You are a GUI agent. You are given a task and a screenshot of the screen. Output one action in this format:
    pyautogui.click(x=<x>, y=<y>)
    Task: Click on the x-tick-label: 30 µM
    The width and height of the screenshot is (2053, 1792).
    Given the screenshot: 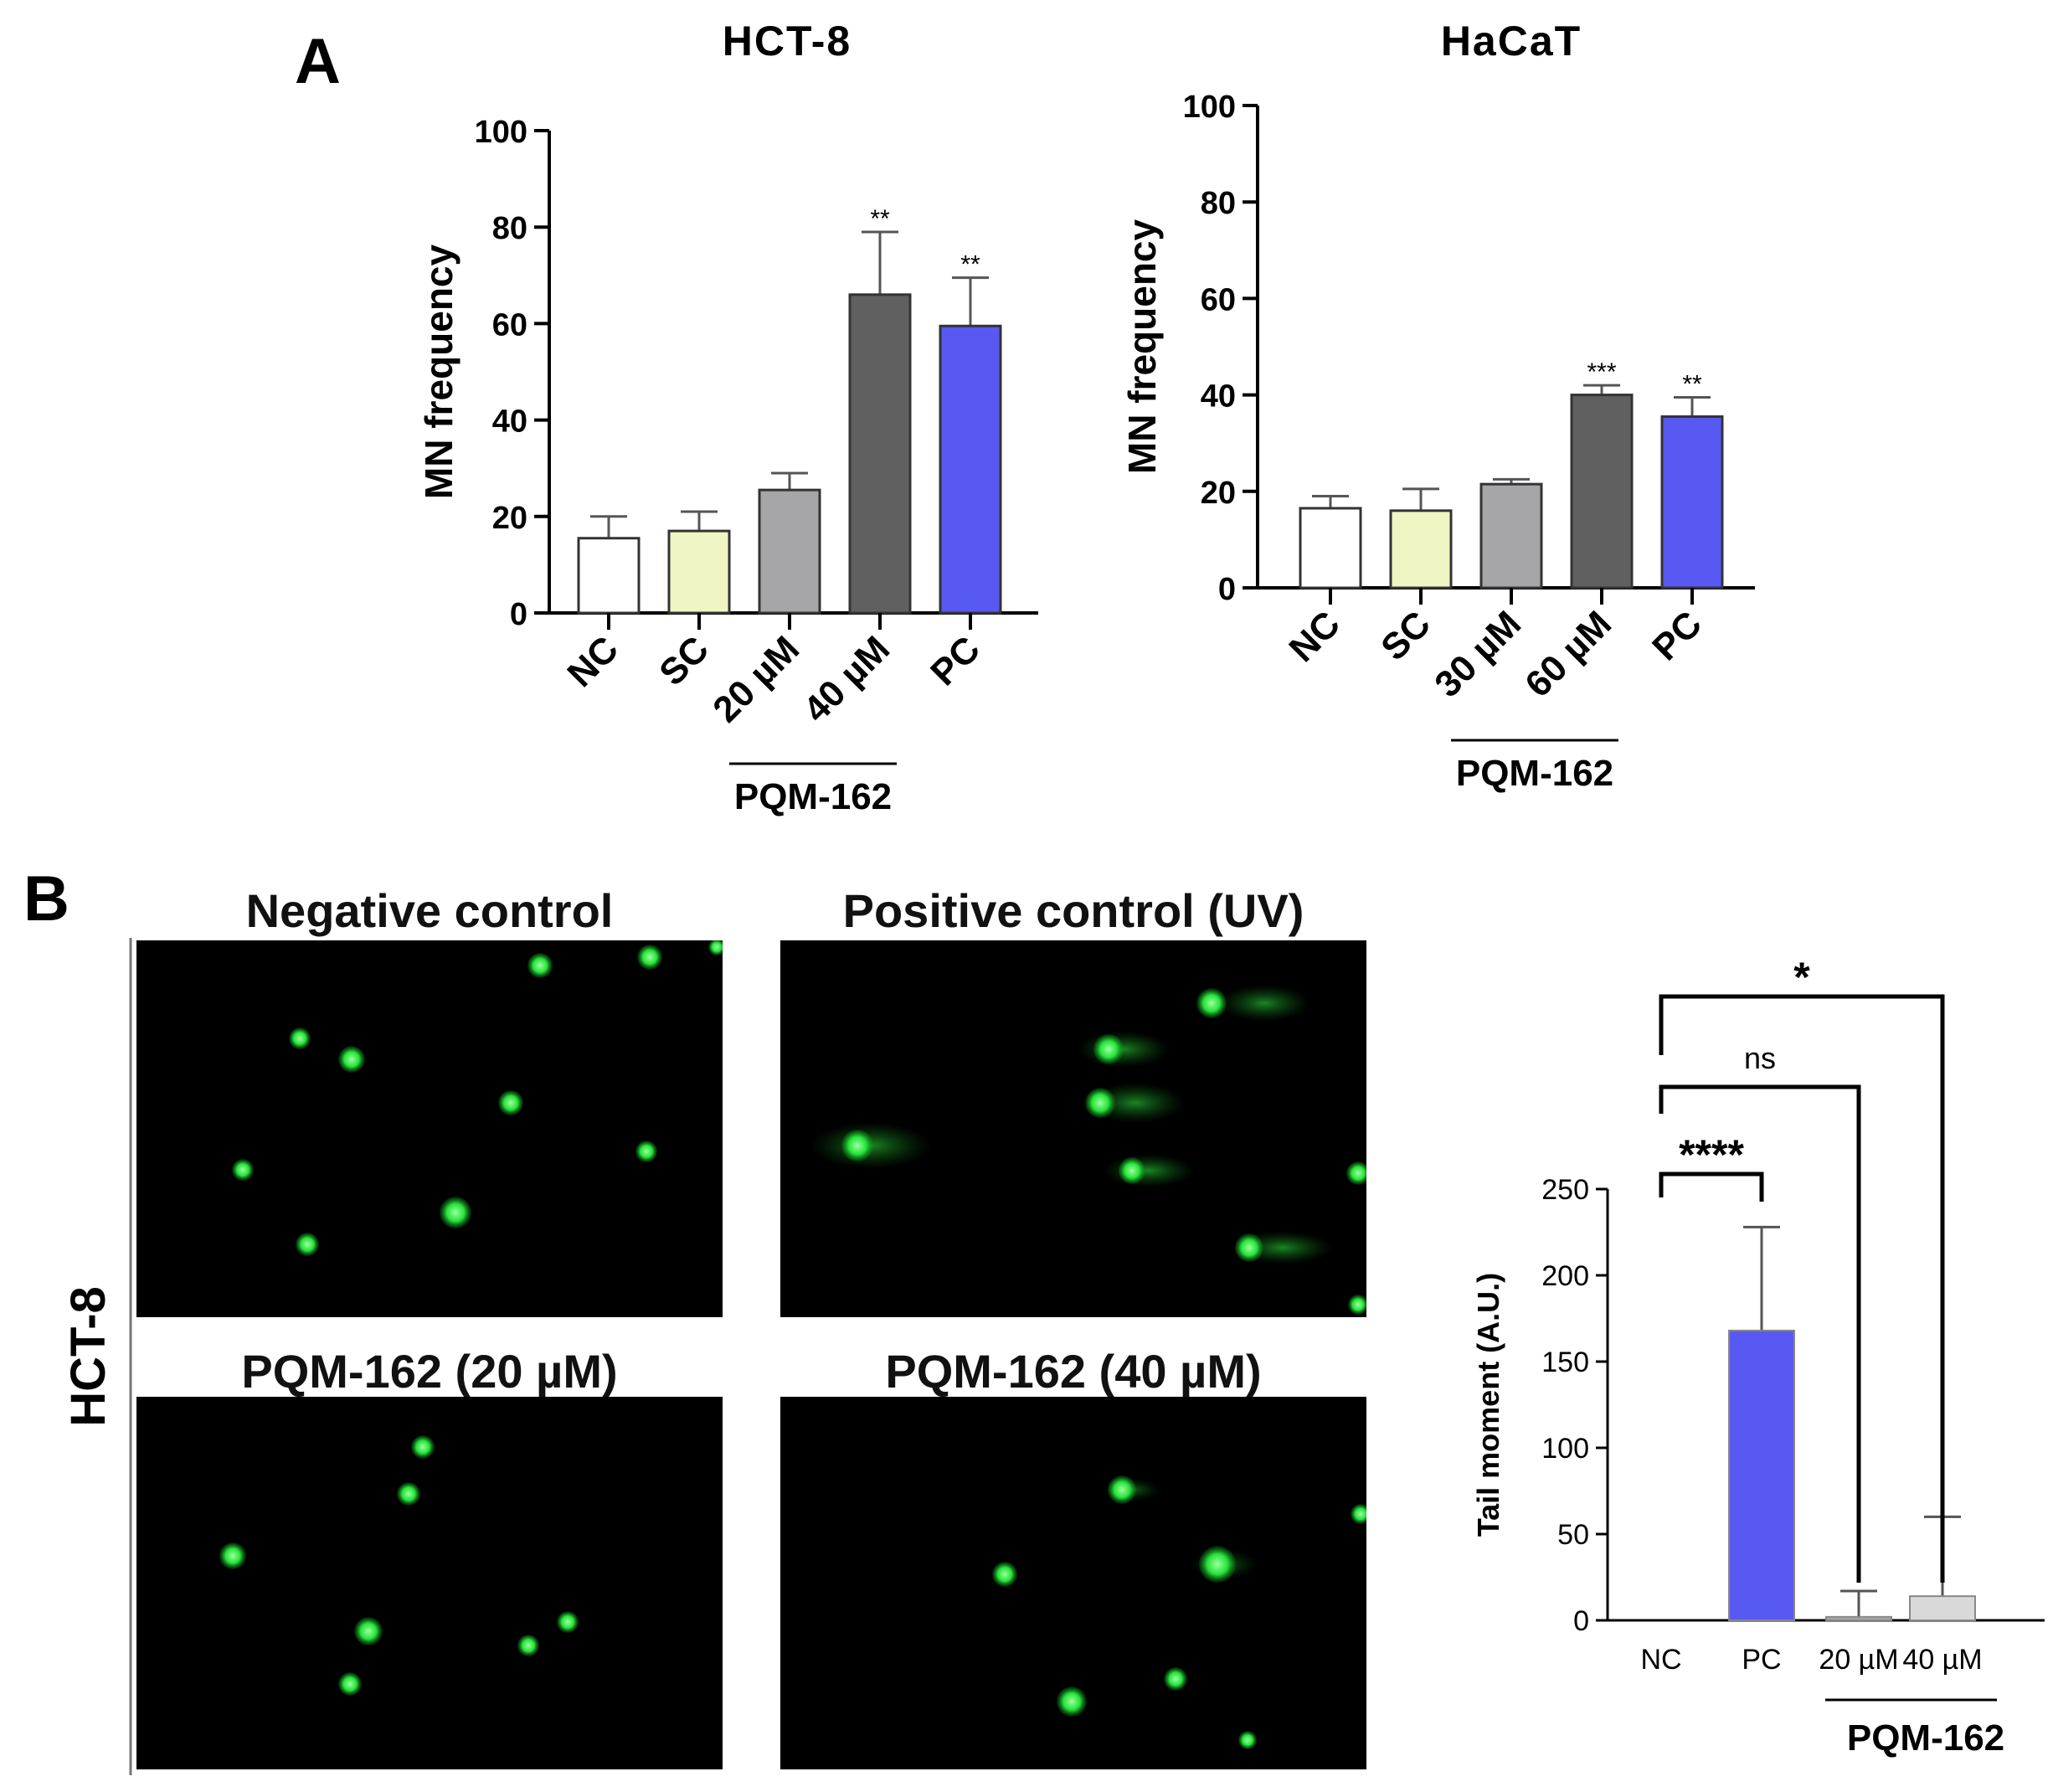 What is the action you would take?
    pyautogui.click(x=1478, y=654)
    